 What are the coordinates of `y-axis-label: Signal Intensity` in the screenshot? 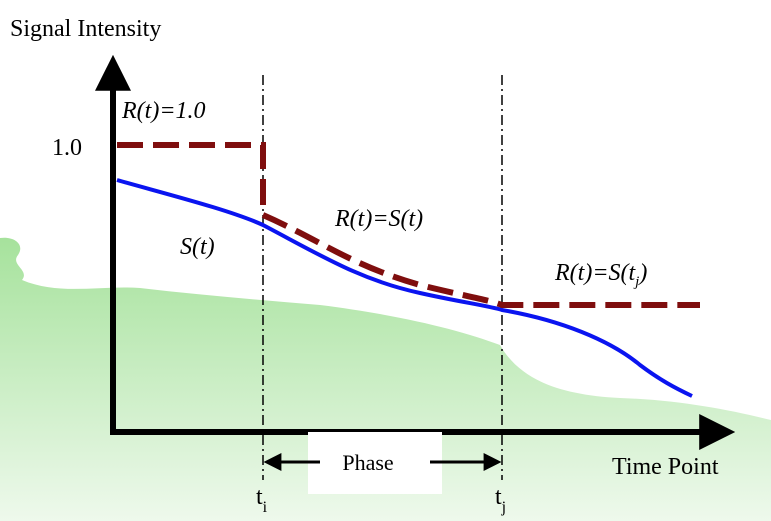 It's located at (85, 29).